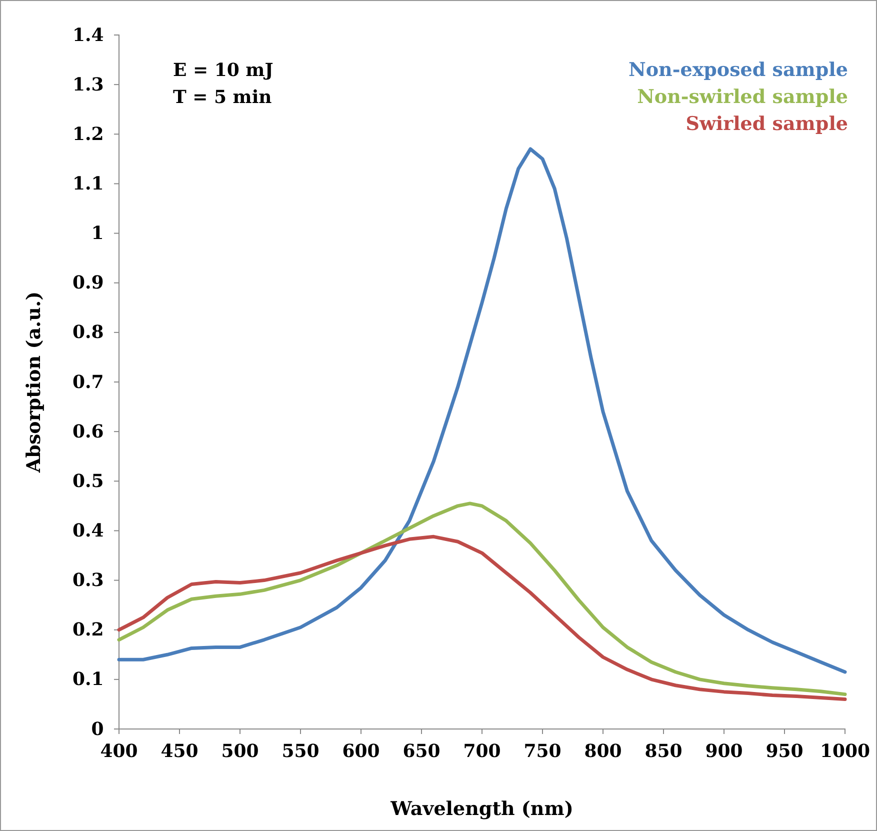 Image resolution: width=877 pixels, height=831 pixels. What do you see at coordinates (222, 97) in the screenshot?
I see `annotation: T = 5 min` at bounding box center [222, 97].